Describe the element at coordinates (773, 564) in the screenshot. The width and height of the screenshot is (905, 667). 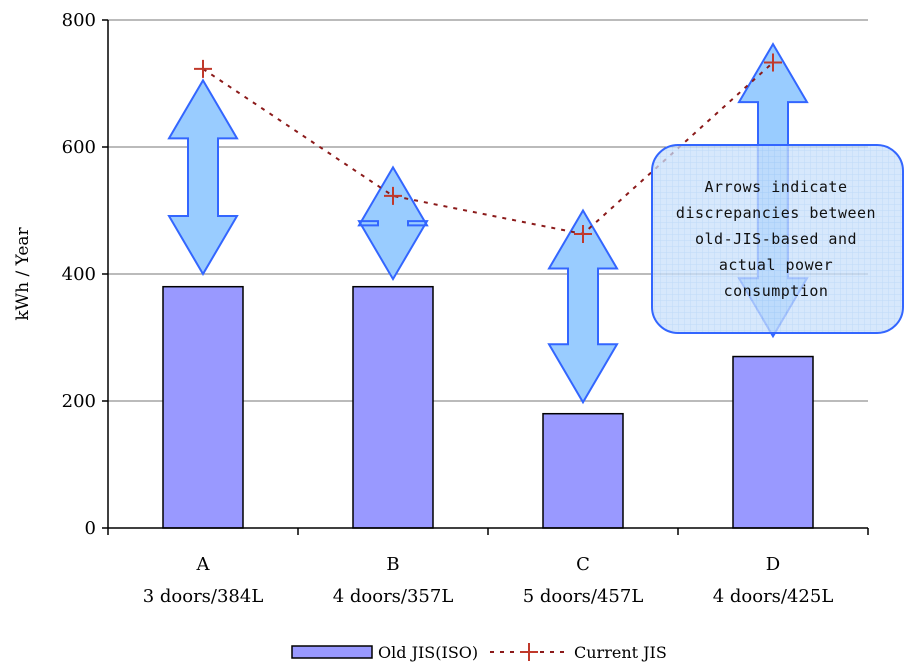
I see `x-tick-letter-D: D` at that location.